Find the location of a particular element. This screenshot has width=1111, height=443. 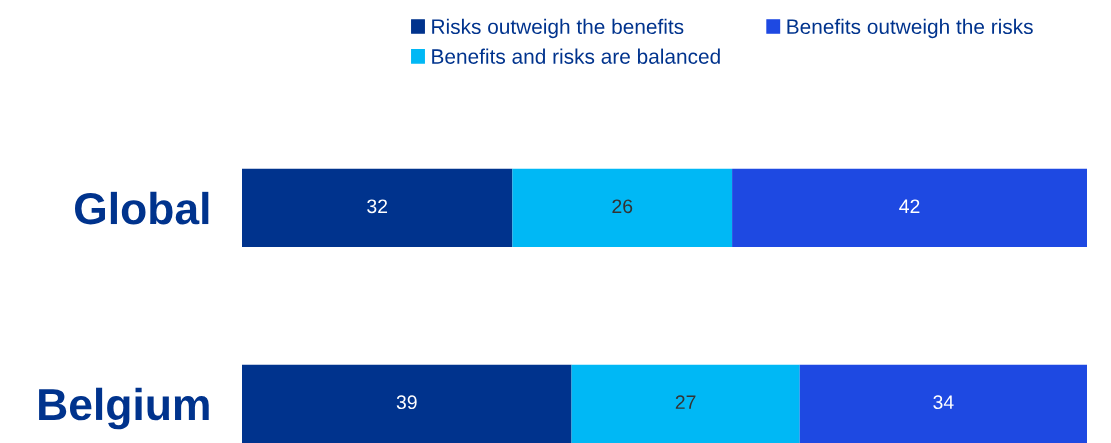

legend-label: Risks outweigh the benefits is located at coordinates (558, 28).